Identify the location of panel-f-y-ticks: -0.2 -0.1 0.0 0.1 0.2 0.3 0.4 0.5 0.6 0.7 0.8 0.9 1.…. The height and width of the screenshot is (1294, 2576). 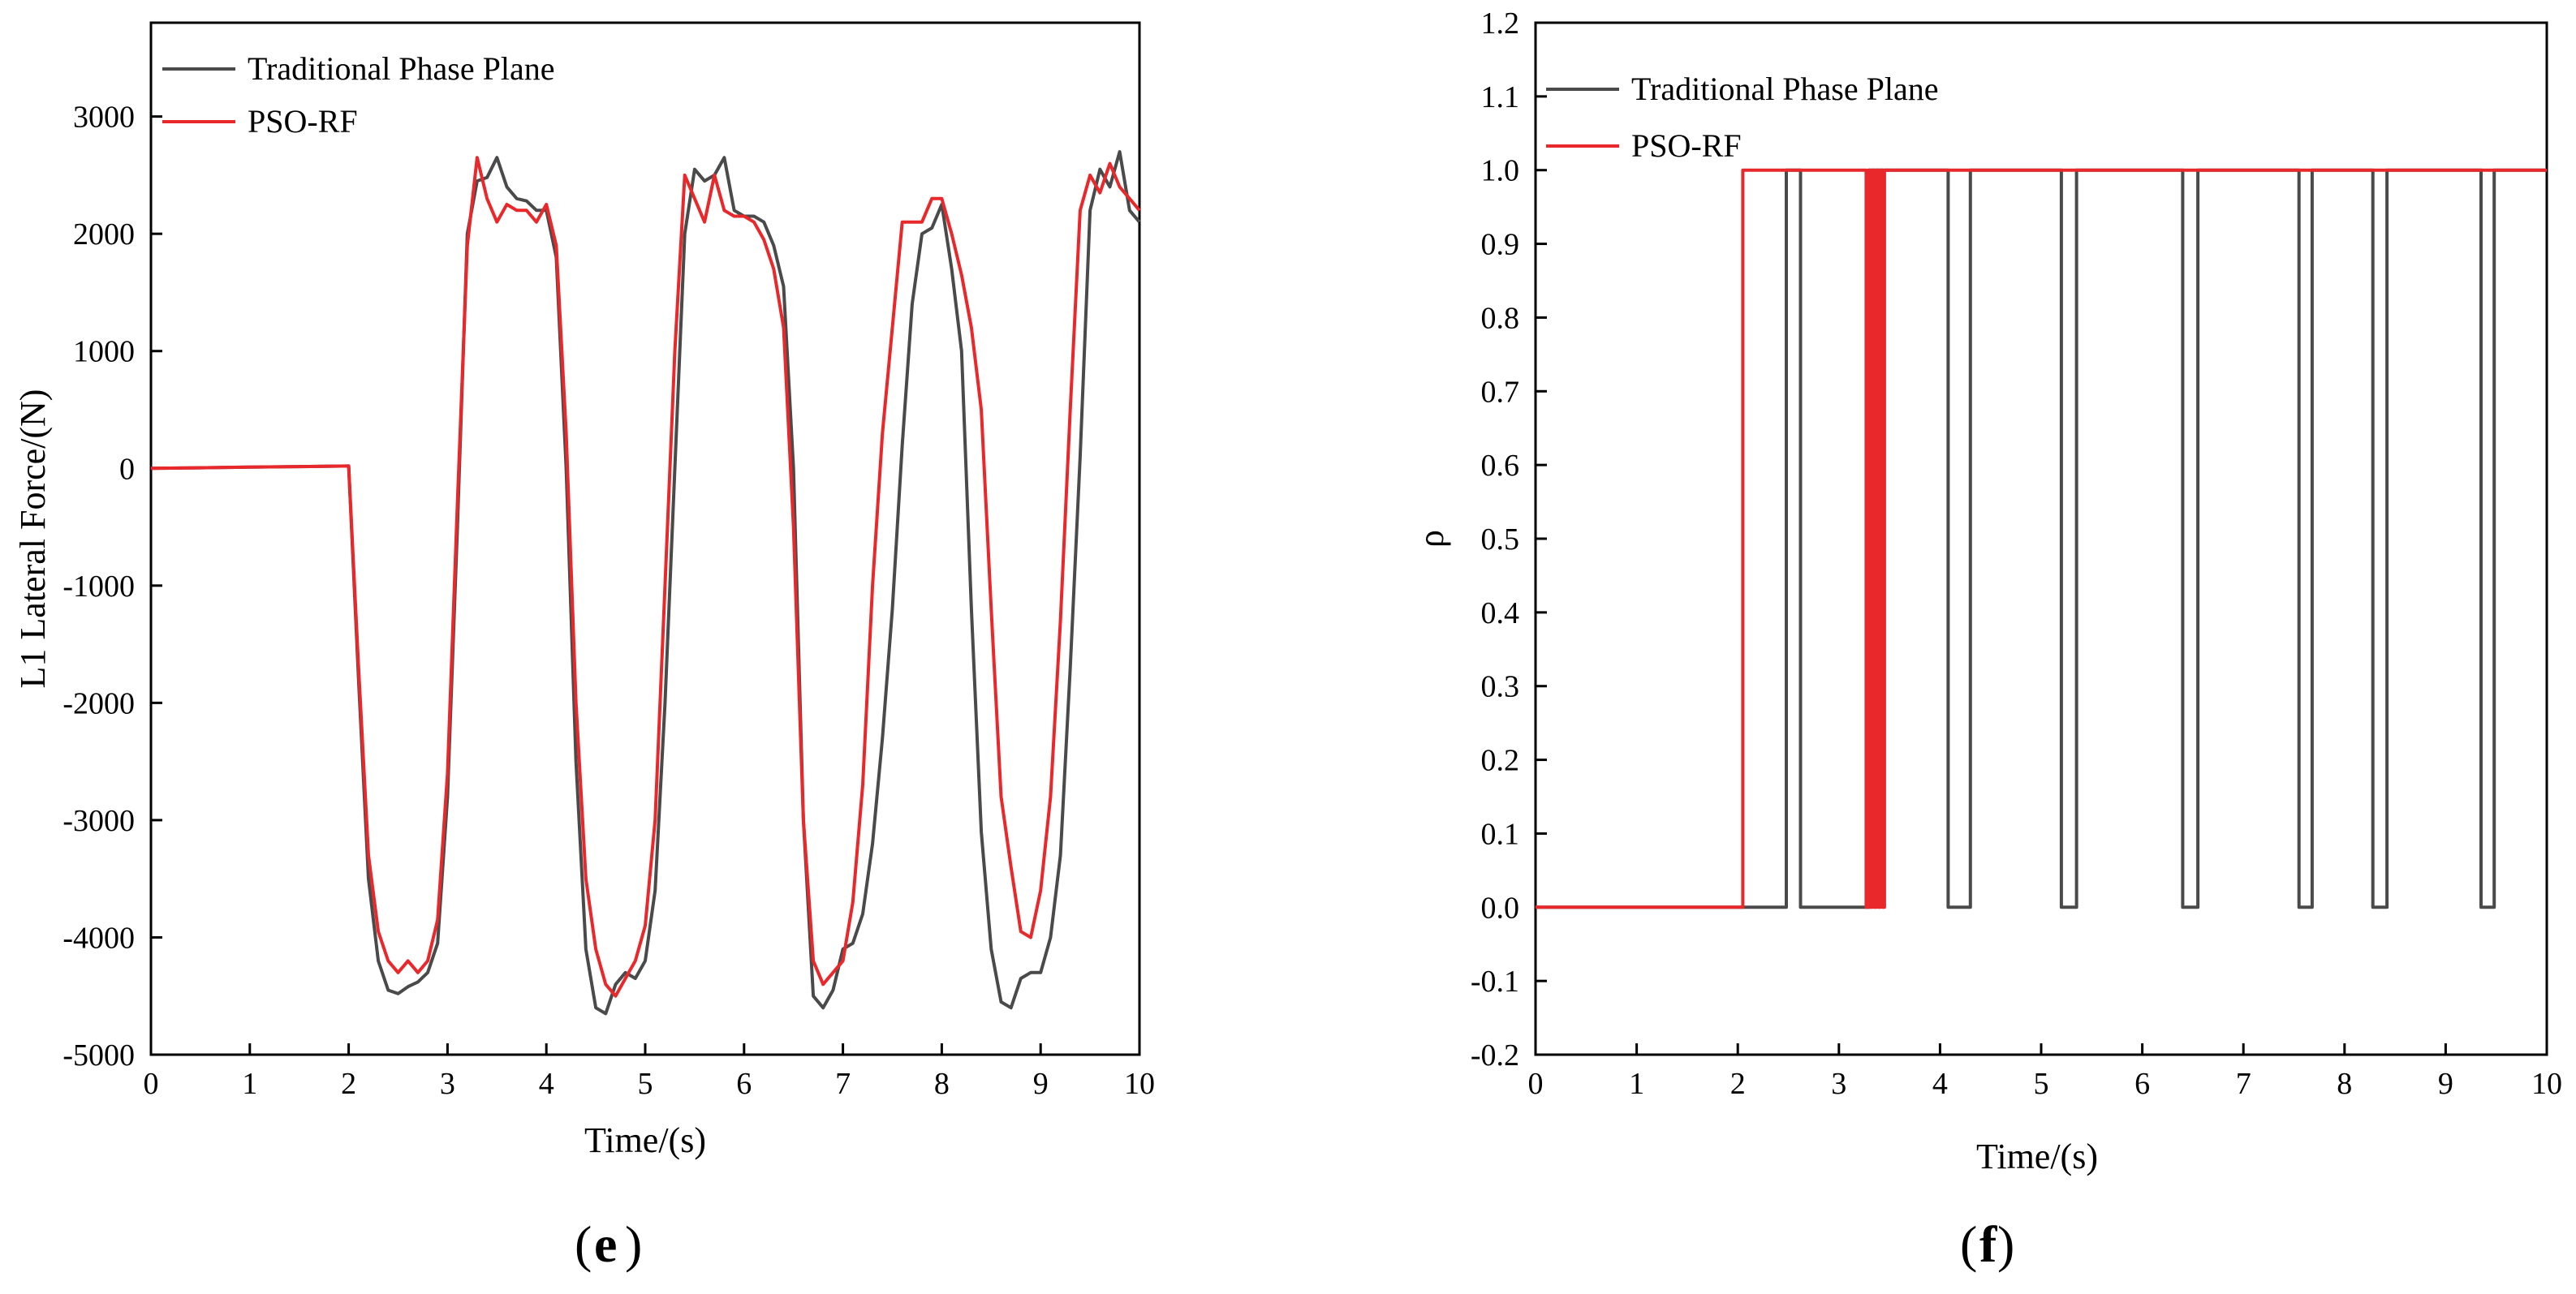
(1509, 539).